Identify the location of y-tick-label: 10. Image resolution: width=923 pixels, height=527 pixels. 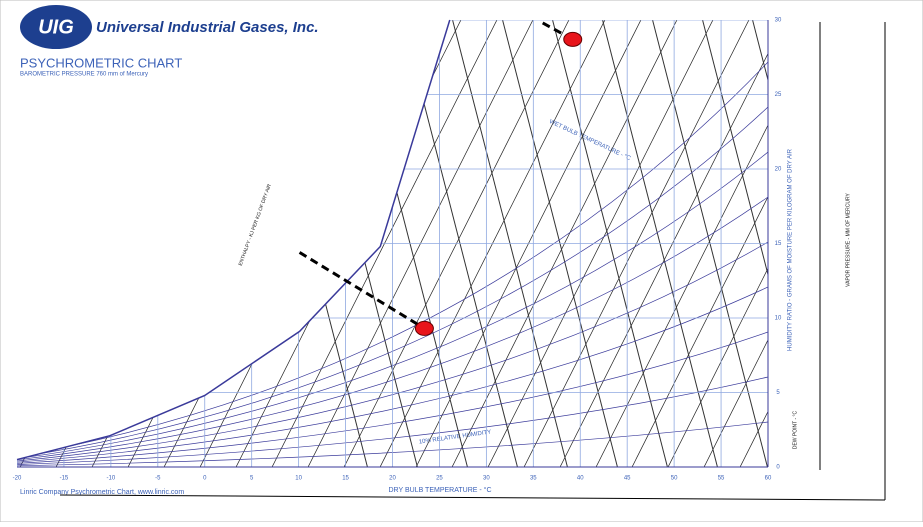
(778, 319).